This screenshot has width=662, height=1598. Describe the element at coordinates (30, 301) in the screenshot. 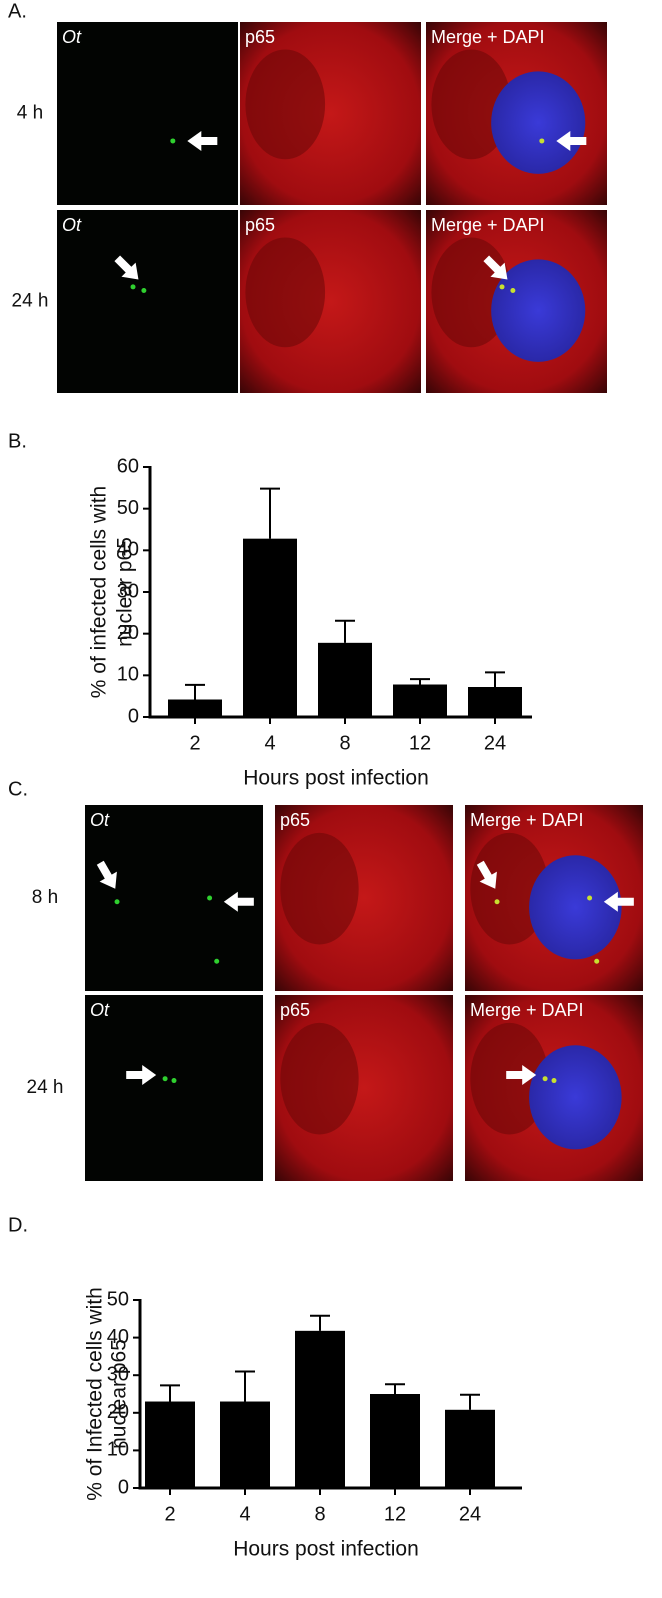

I see `row-label: 24 h` at that location.